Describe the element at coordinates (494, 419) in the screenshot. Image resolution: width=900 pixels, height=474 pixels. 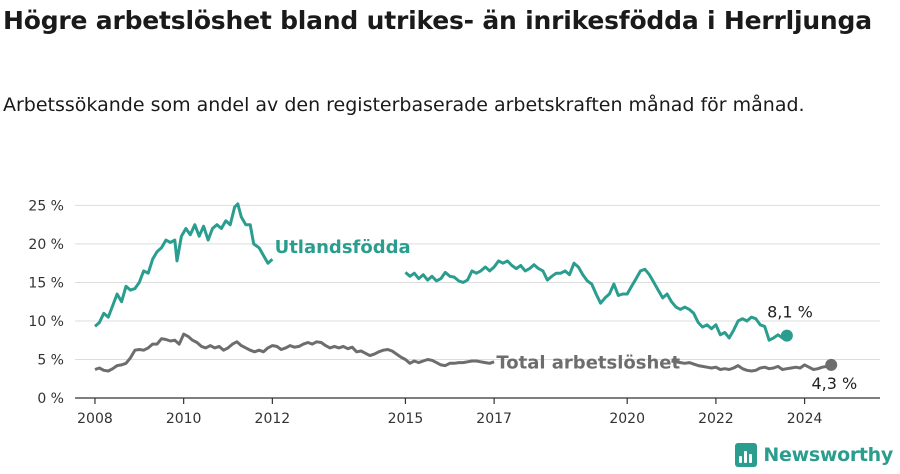
I see `x-tick-label: 2017` at that location.